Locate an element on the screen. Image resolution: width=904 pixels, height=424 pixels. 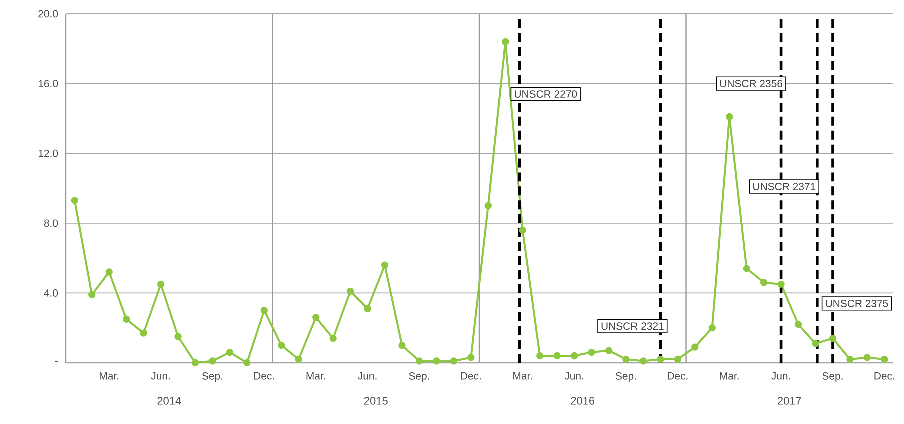
y-tick-label: 8.0 is located at coordinates (51, 224).